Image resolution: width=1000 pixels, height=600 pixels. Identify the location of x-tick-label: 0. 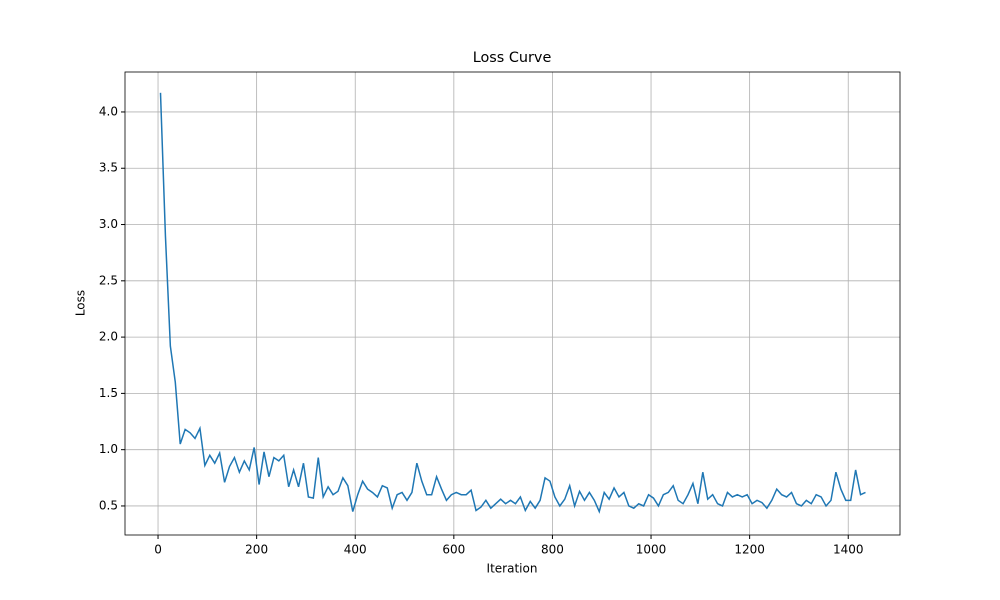
(158, 550).